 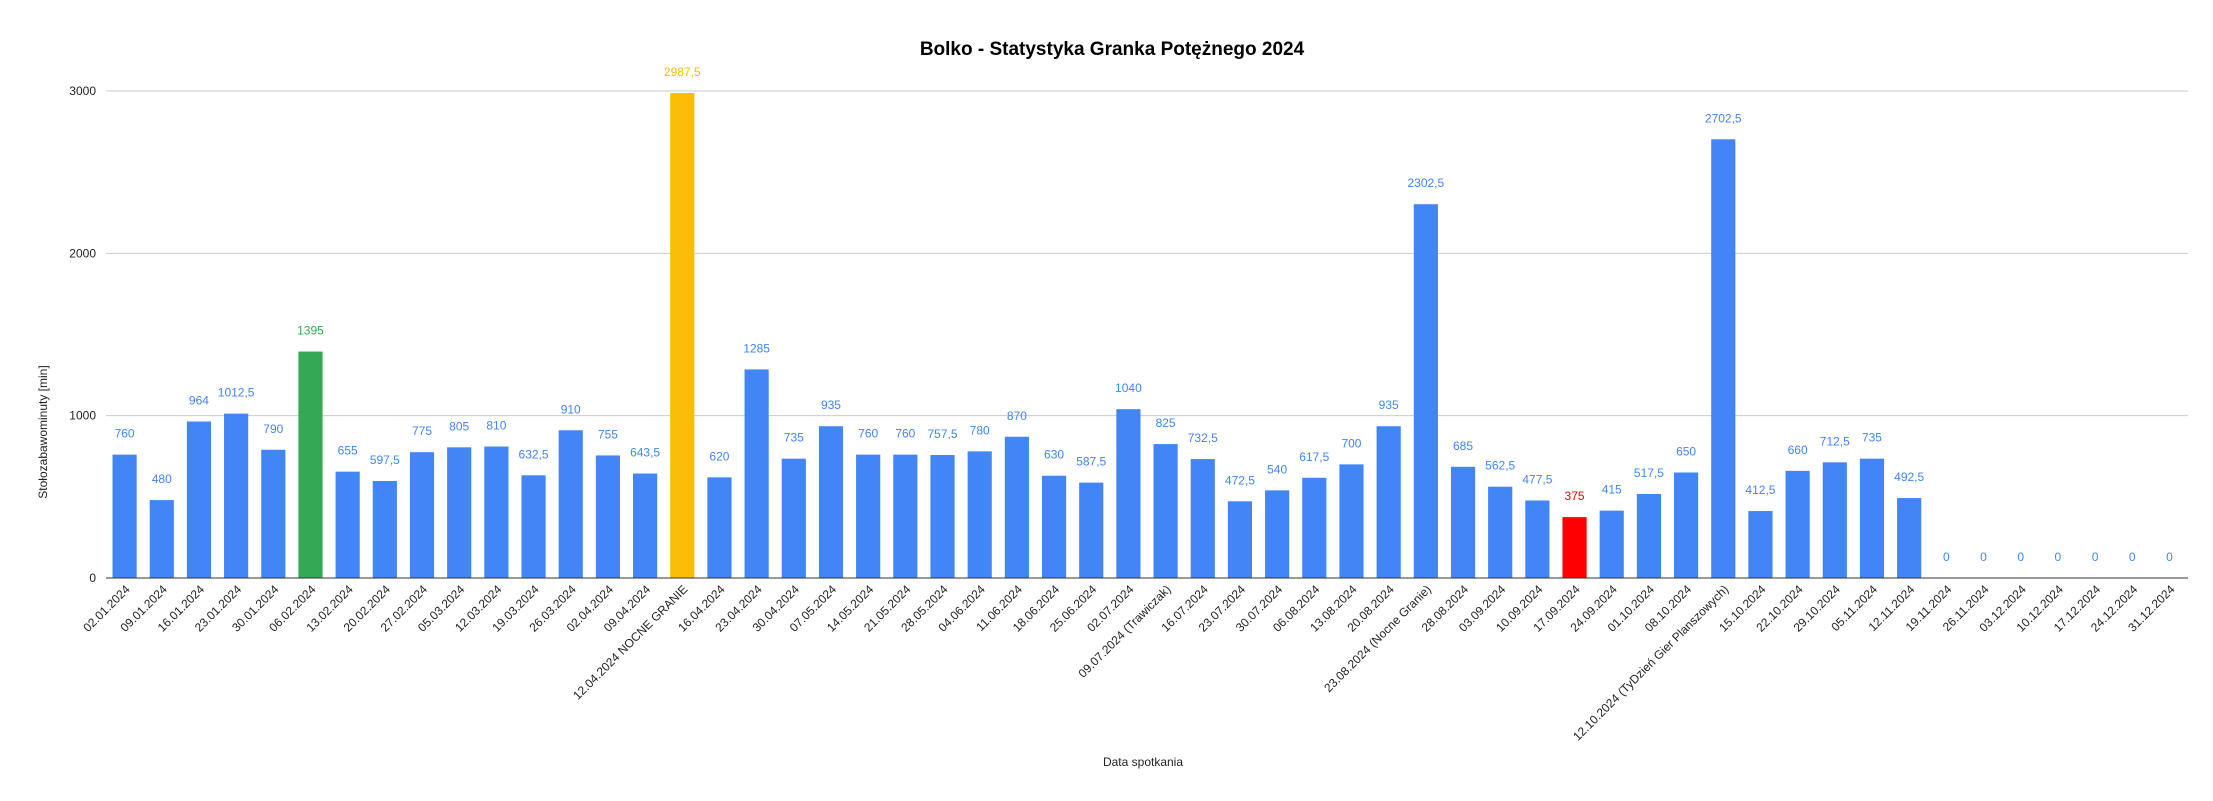 I want to click on y-axis-ticks: 0 1000 2000 3000, so click(x=82, y=334).